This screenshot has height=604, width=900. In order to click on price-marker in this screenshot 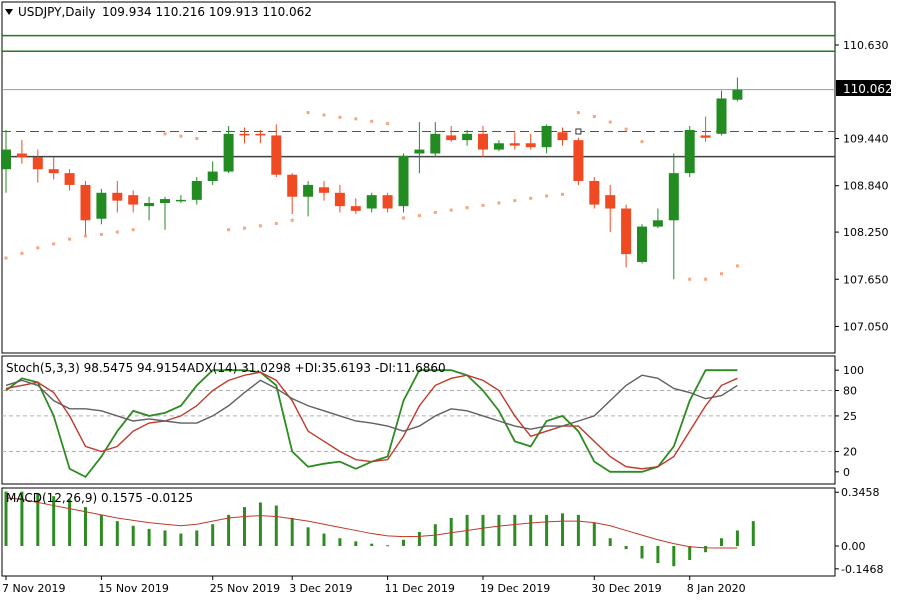, I will do `click(578, 131)`.